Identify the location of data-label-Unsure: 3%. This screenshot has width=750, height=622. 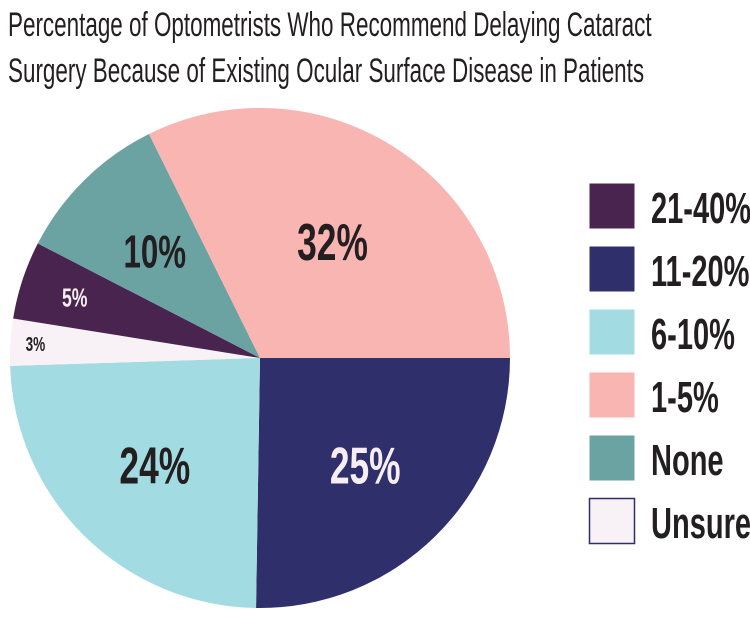
(36, 344).